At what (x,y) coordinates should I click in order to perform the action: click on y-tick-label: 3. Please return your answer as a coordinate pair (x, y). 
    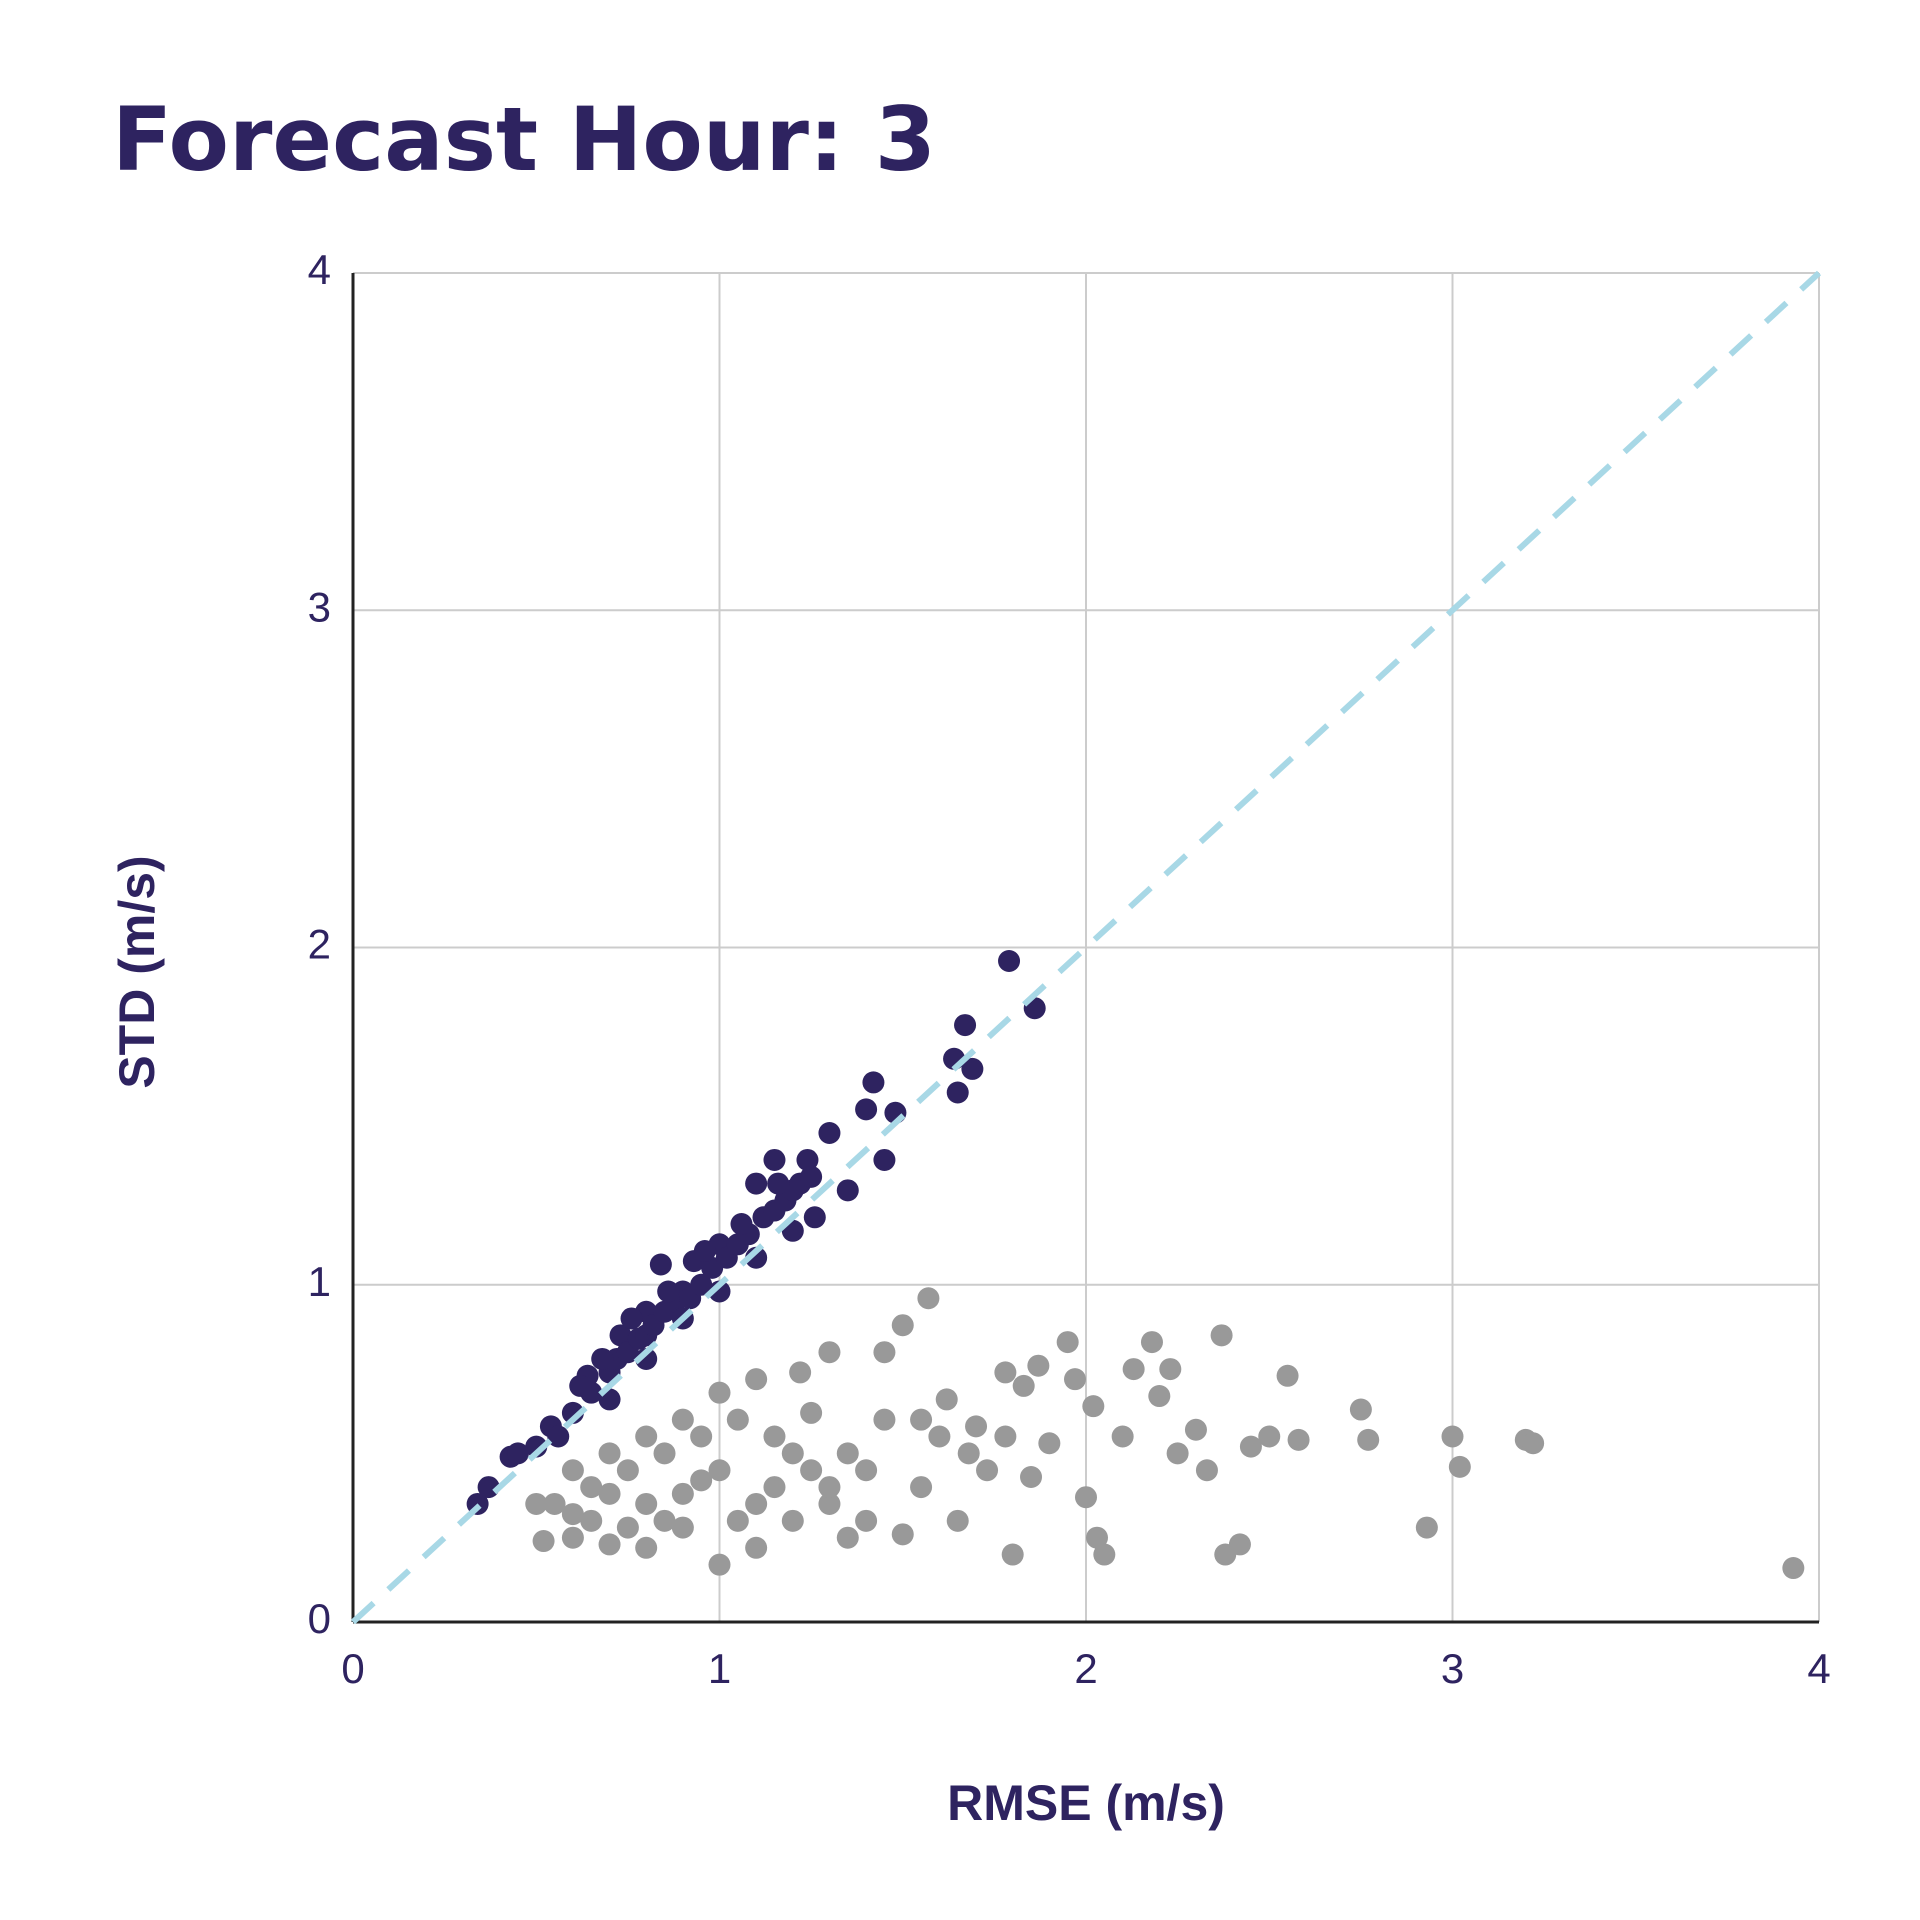
    Looking at the image, I should click on (319, 606).